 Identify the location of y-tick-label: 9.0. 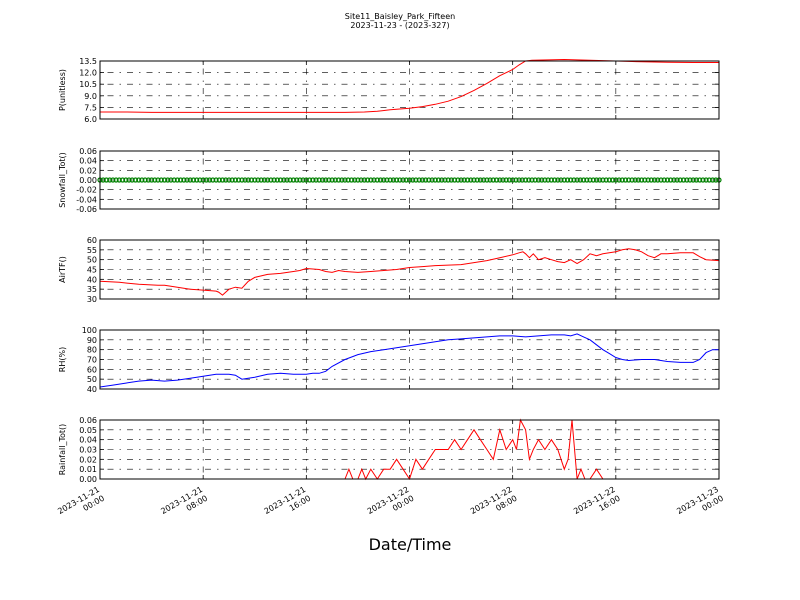
(90, 96).